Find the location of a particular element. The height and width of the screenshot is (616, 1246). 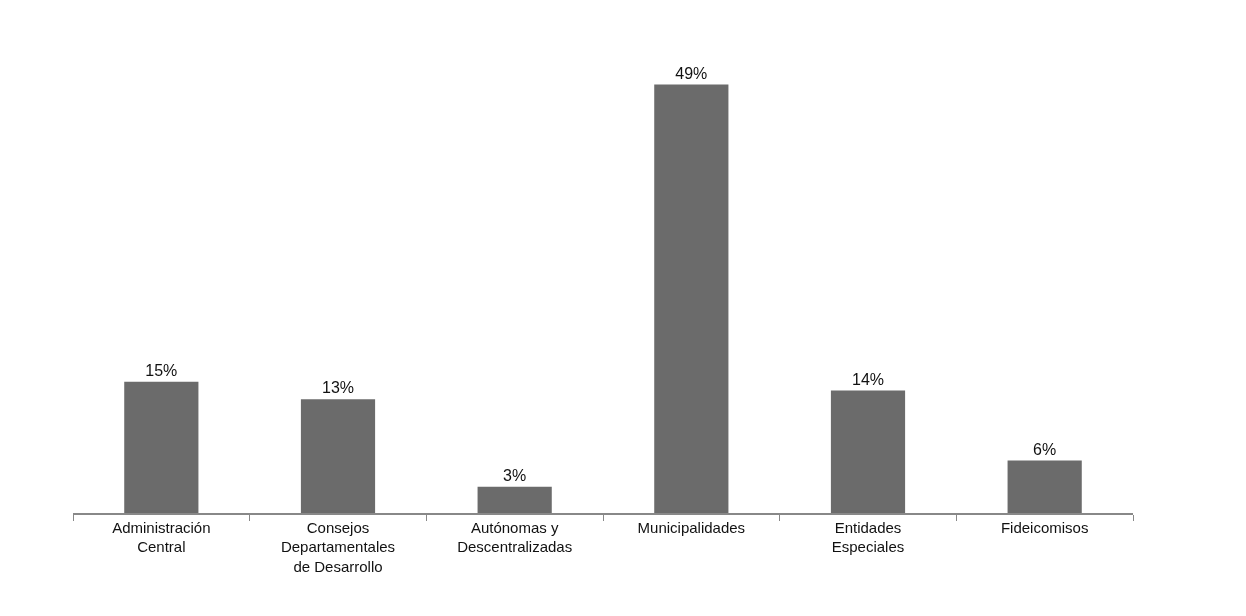

data-label: 14% is located at coordinates (868, 379).